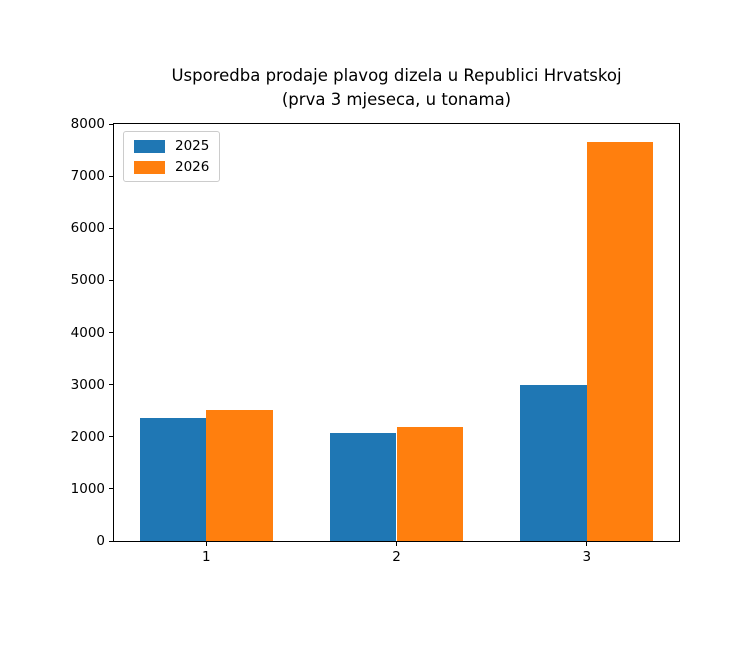 Image resolution: width=750 pixels, height=649 pixels. I want to click on y-axis-tick-label: 8000, so click(87, 124).